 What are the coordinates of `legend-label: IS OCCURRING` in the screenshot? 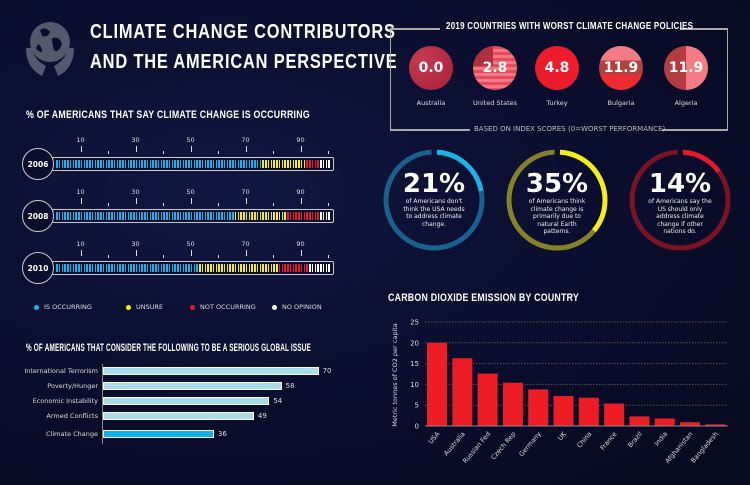 It's located at (68, 307).